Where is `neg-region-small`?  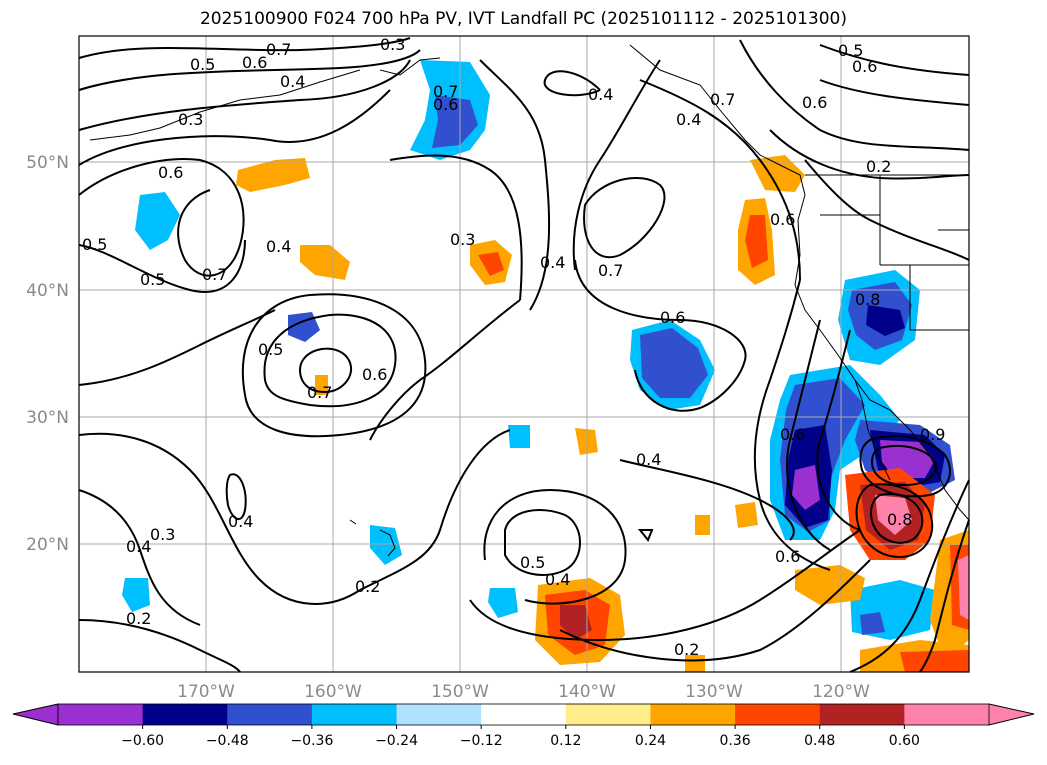
neg-region-small is located at coordinates (519, 436).